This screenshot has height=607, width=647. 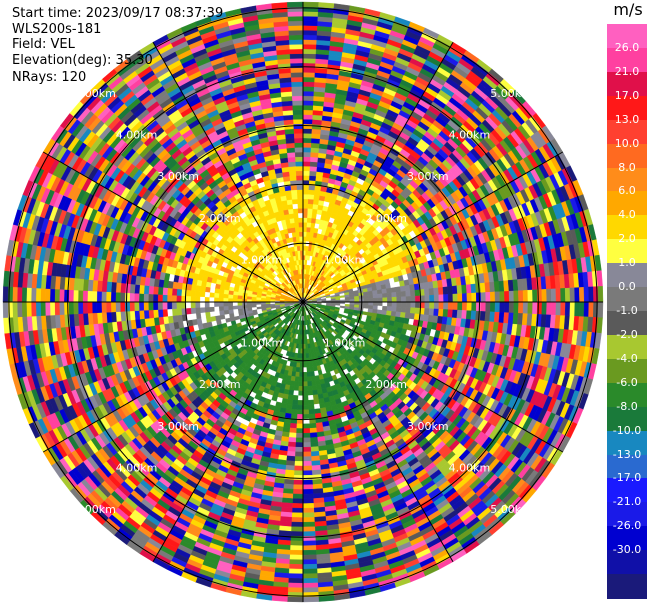 I want to click on colorbar-tick-label: -30.0, so click(x=627, y=550).